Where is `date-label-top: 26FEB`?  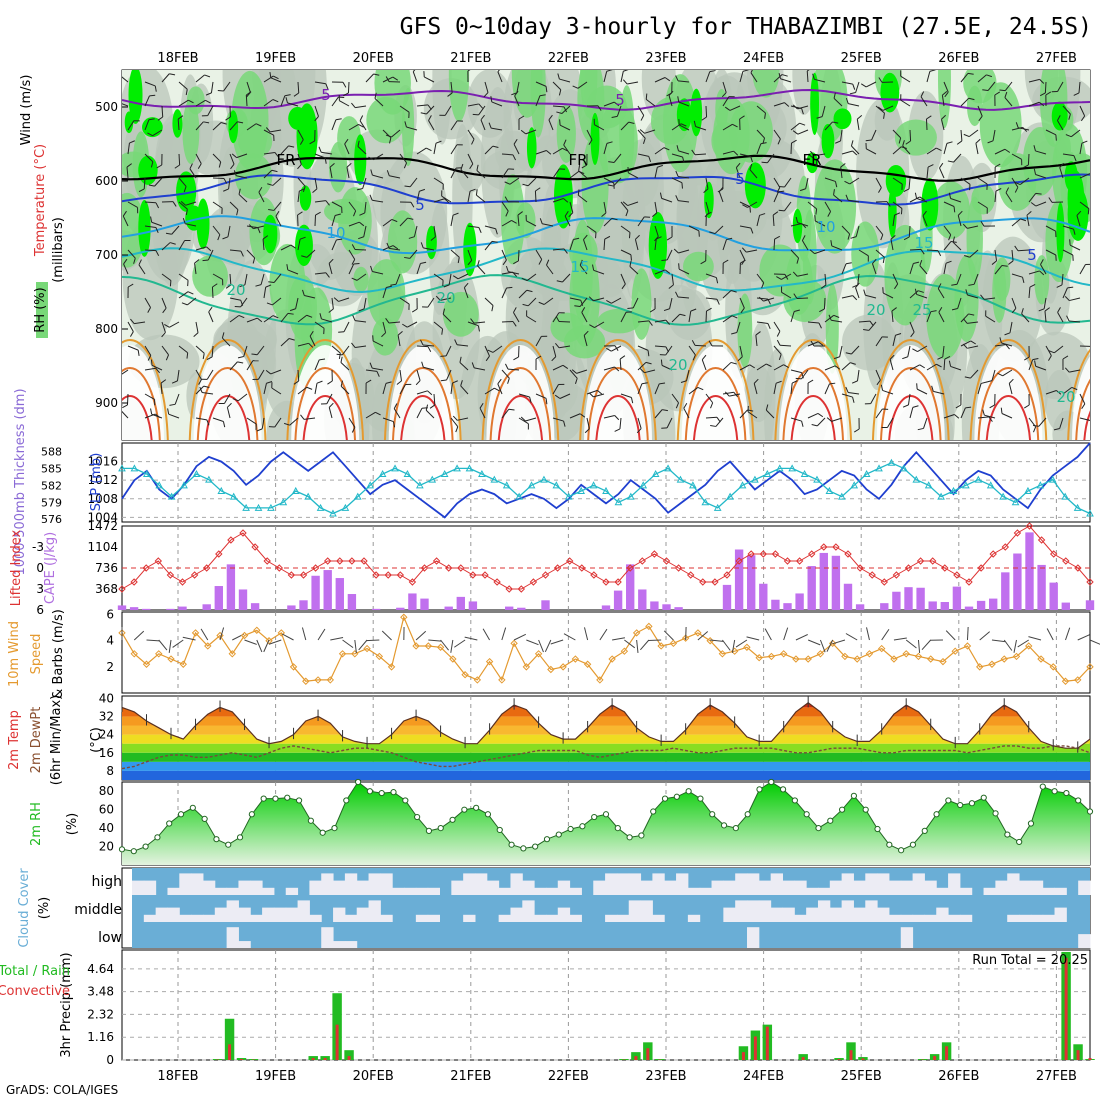 date-label-top: 26FEB is located at coordinates (958, 58).